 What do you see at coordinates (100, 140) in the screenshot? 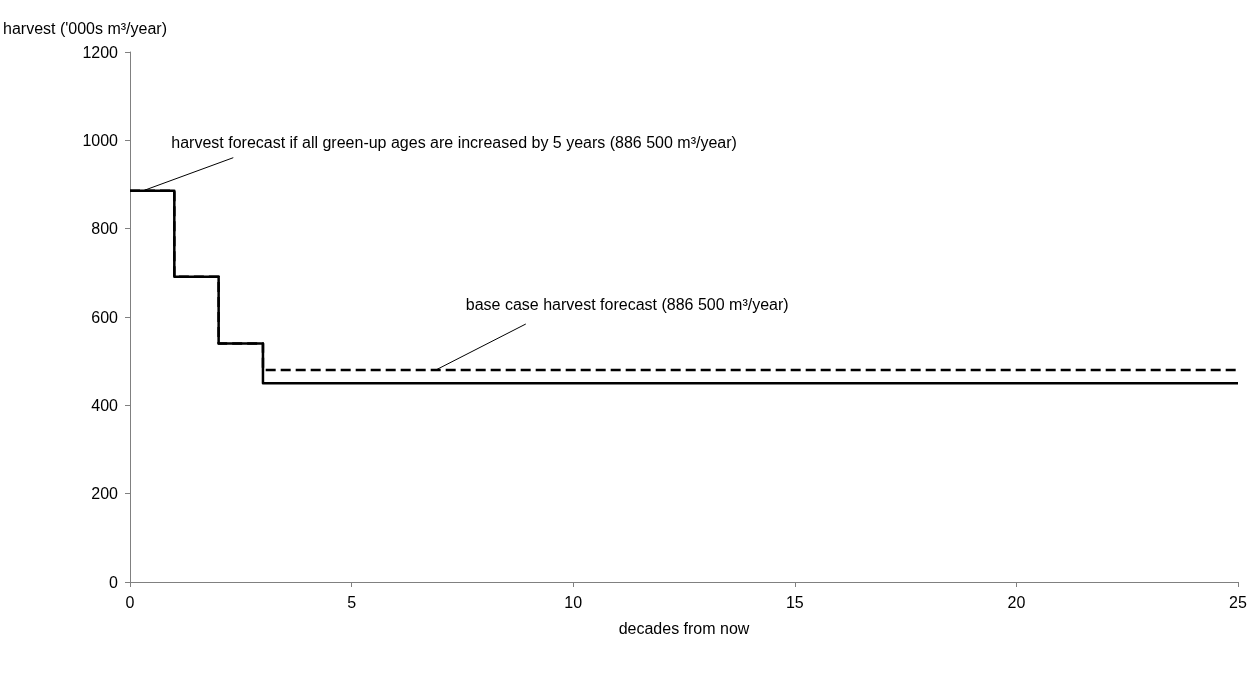
I see `y-tick-label: 1000` at bounding box center [100, 140].